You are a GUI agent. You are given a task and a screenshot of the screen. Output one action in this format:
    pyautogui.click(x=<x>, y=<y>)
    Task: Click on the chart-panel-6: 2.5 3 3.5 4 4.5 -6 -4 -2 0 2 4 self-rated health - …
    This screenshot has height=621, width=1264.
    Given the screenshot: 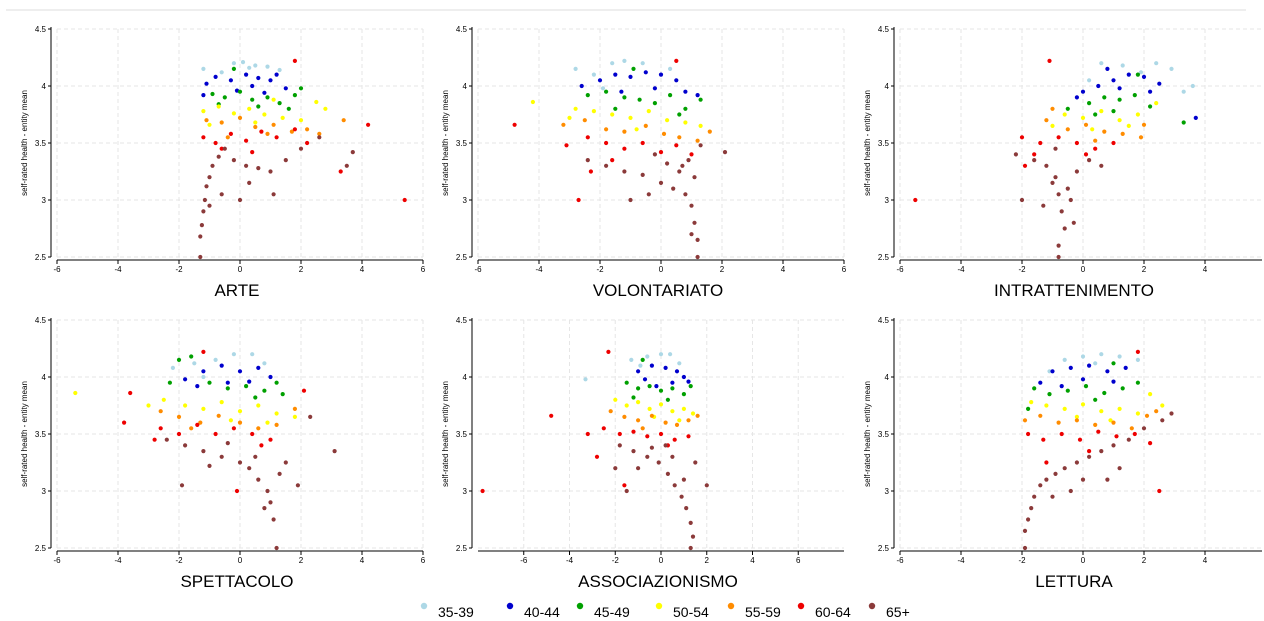 What is the action you would take?
    pyautogui.click(x=1062, y=453)
    